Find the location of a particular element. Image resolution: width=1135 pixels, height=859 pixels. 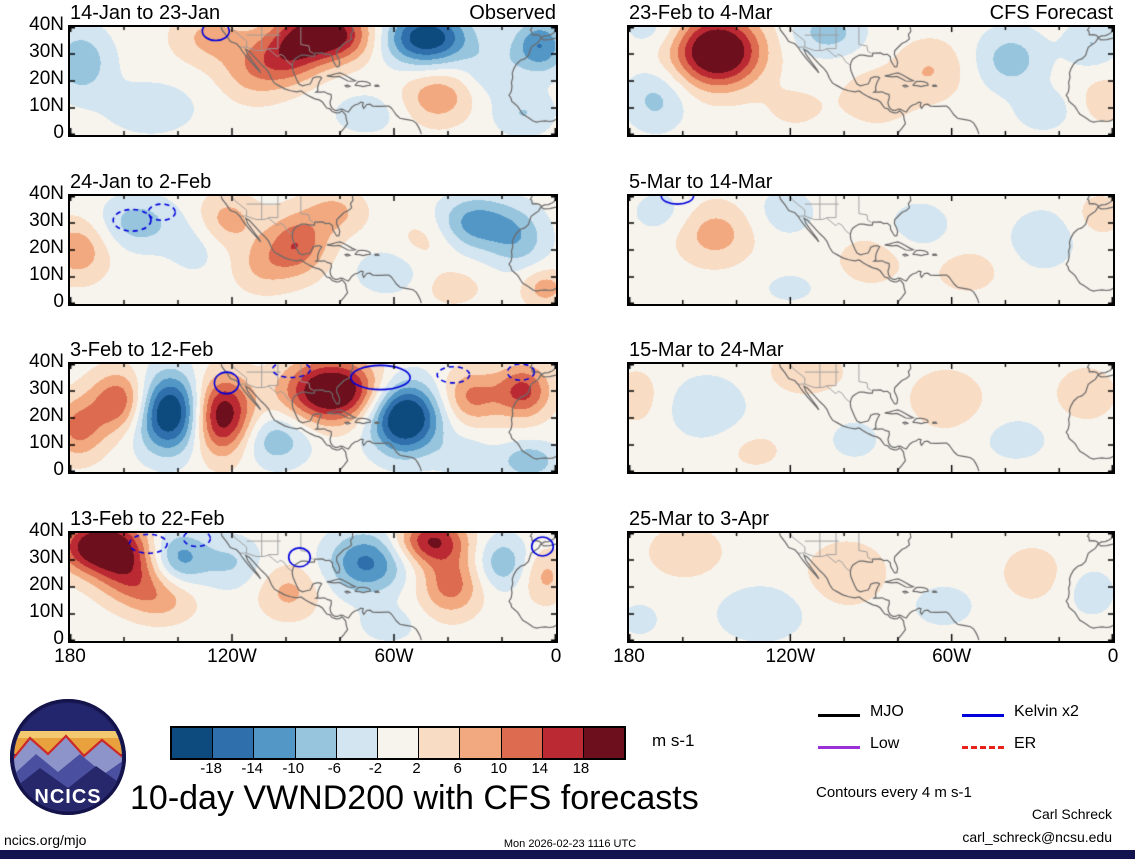

map-panel-forecast-4: 25-Mar to 3-Apr is located at coordinates (871, 574).